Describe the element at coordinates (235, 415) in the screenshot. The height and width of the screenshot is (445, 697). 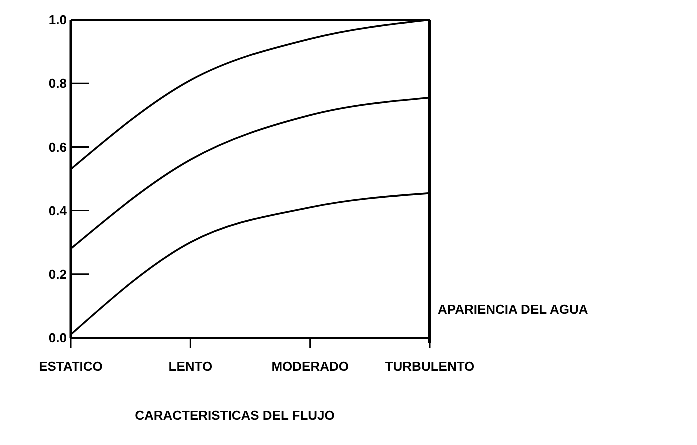
I see `x-axis-title: CARACTERISTICAS DEL FLUJO` at that location.